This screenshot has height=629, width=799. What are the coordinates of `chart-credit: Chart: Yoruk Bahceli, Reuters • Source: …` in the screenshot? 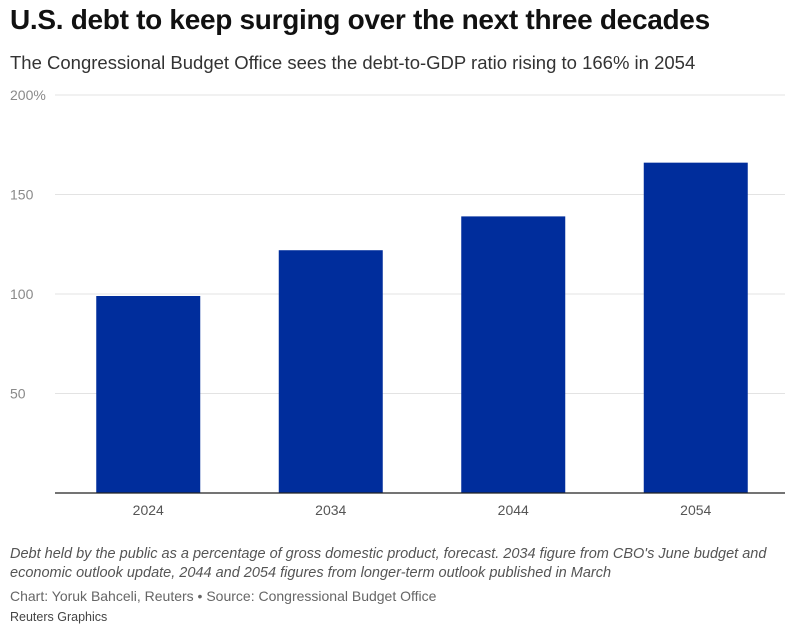 It's located at (223, 596).